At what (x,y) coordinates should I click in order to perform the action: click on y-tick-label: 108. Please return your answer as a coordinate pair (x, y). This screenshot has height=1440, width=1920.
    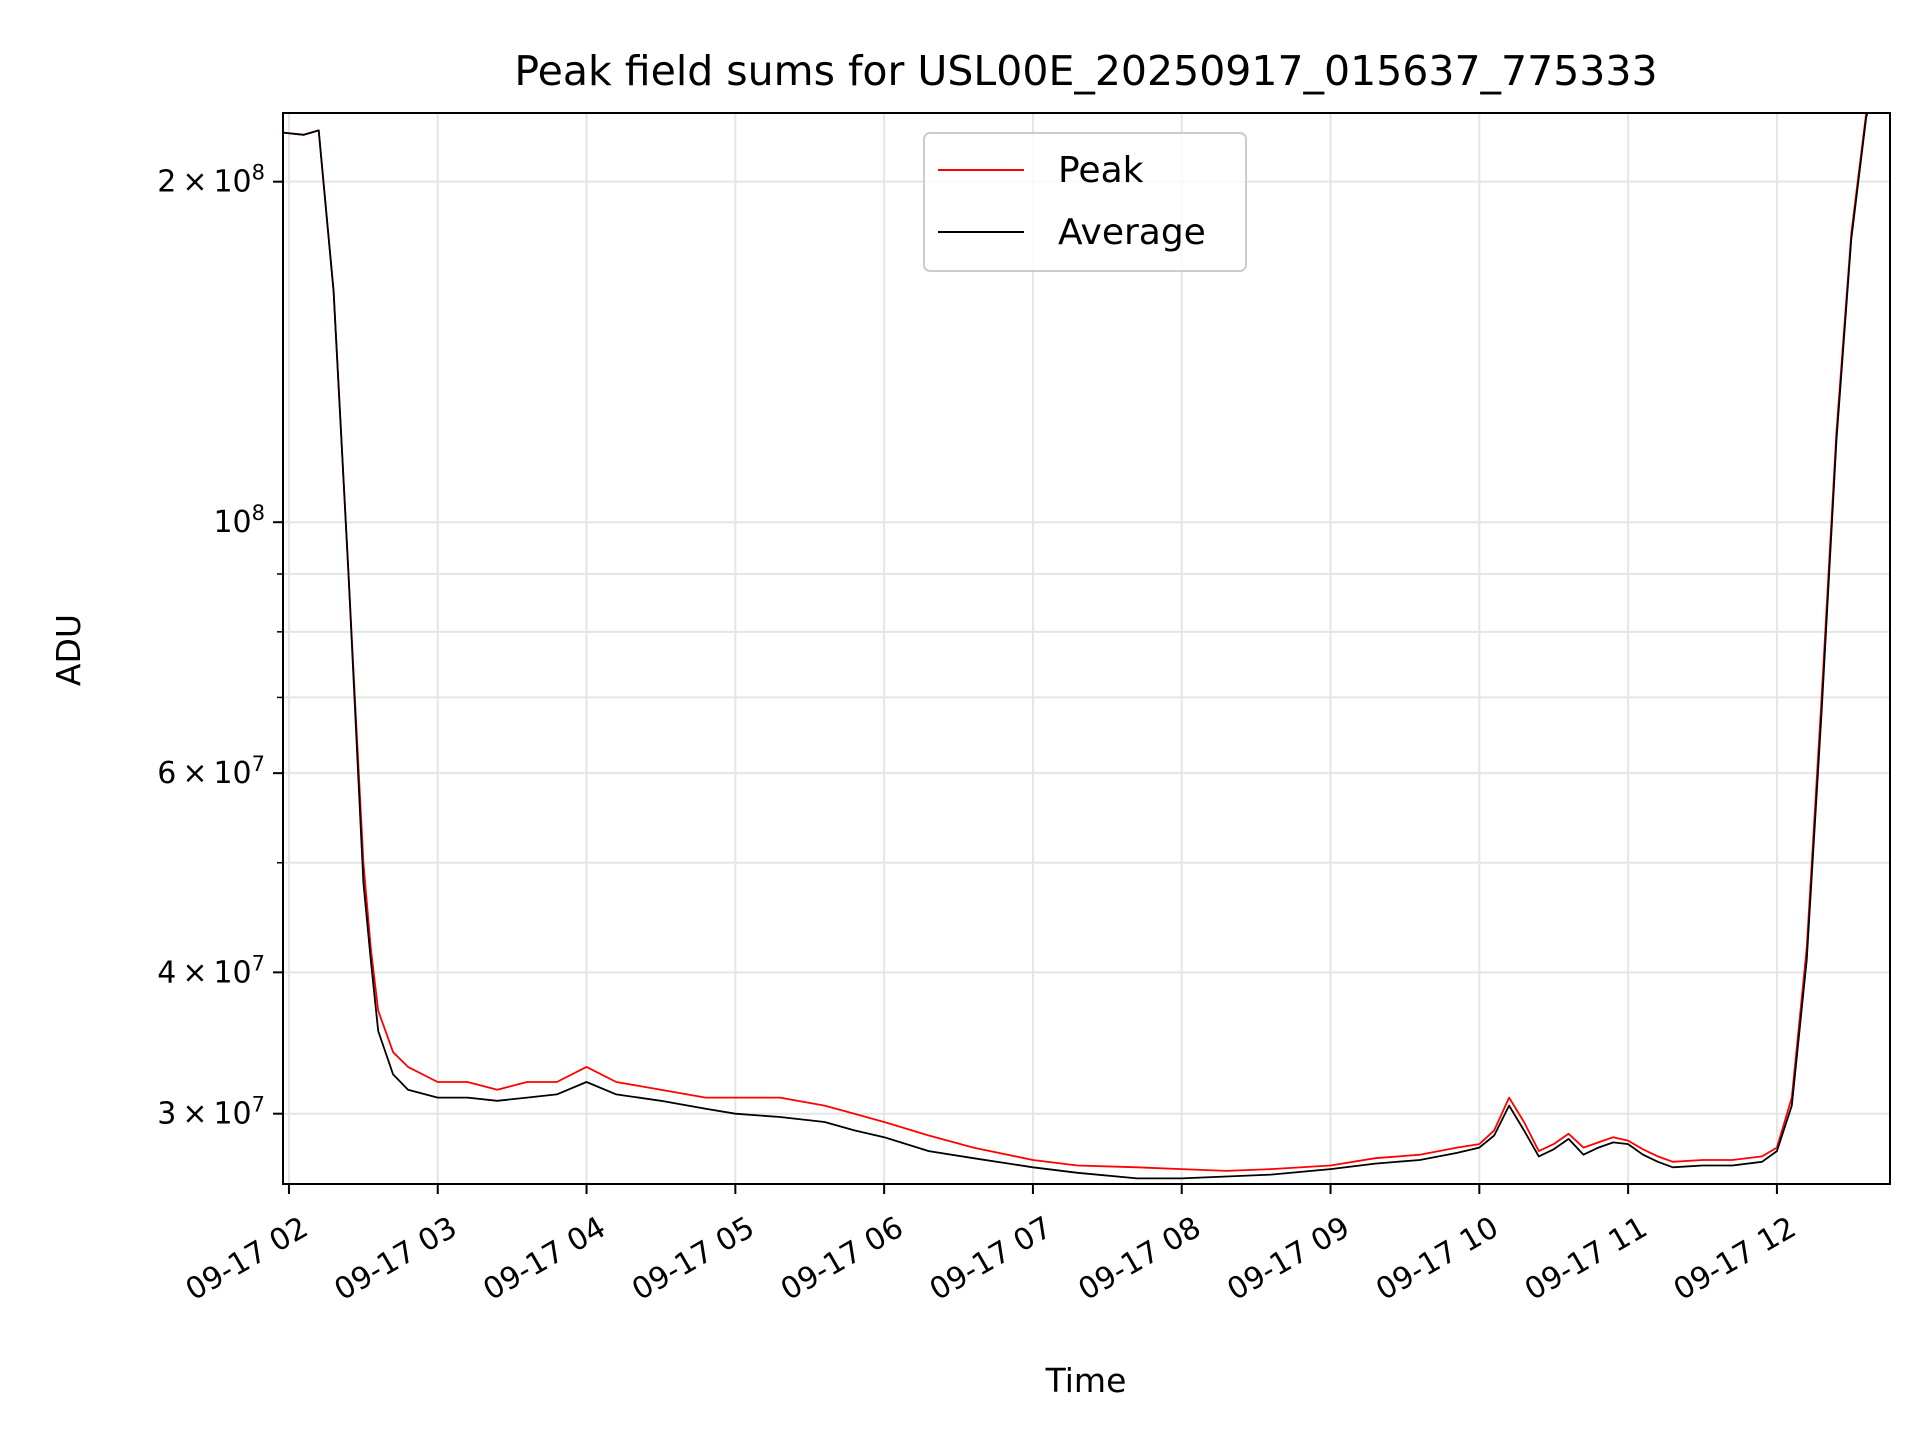
    Looking at the image, I should click on (239, 520).